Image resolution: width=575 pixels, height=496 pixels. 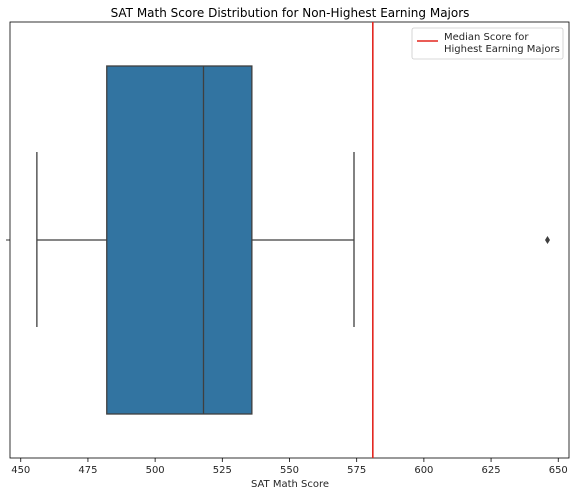 I want to click on x-tick-label: 525, so click(x=222, y=470).